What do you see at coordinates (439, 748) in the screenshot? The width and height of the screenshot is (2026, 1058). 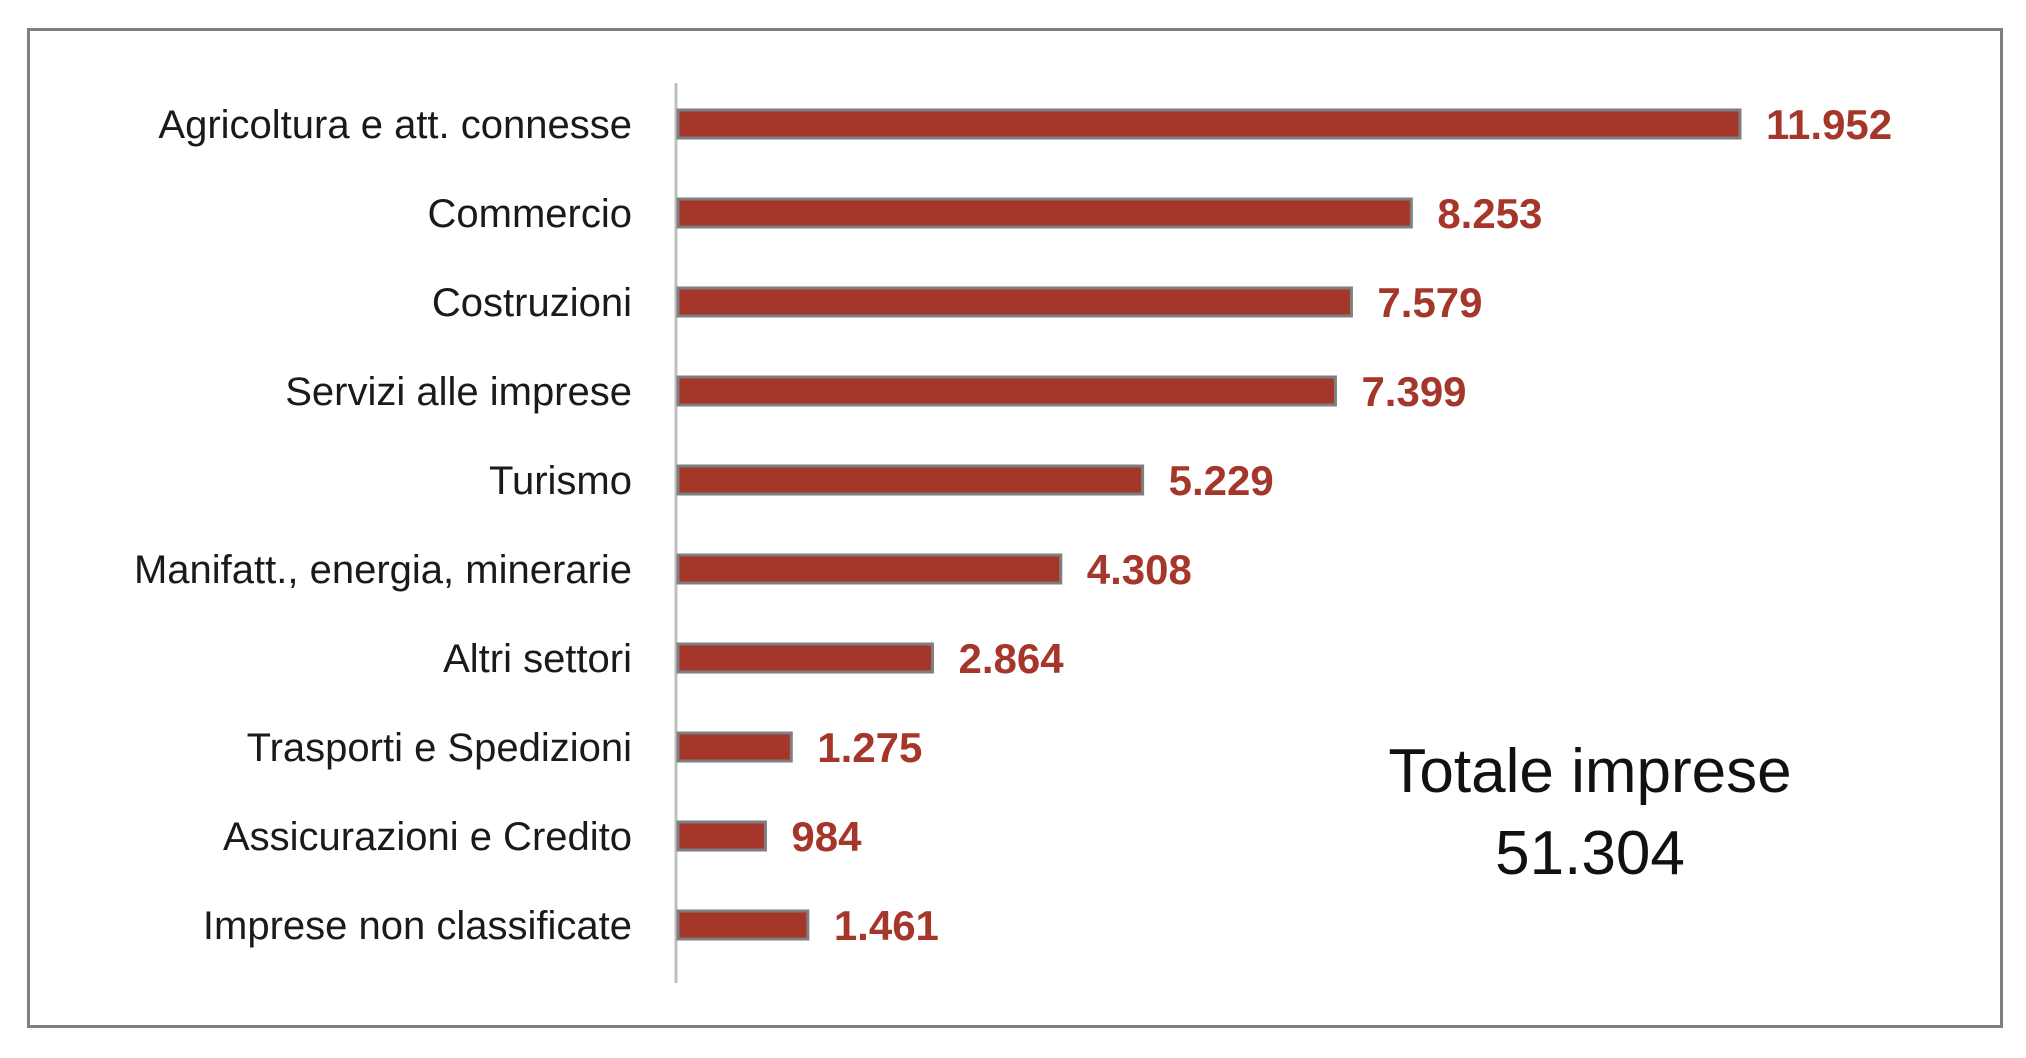 I see `category-label: Trasporti e Spedizioni` at bounding box center [439, 748].